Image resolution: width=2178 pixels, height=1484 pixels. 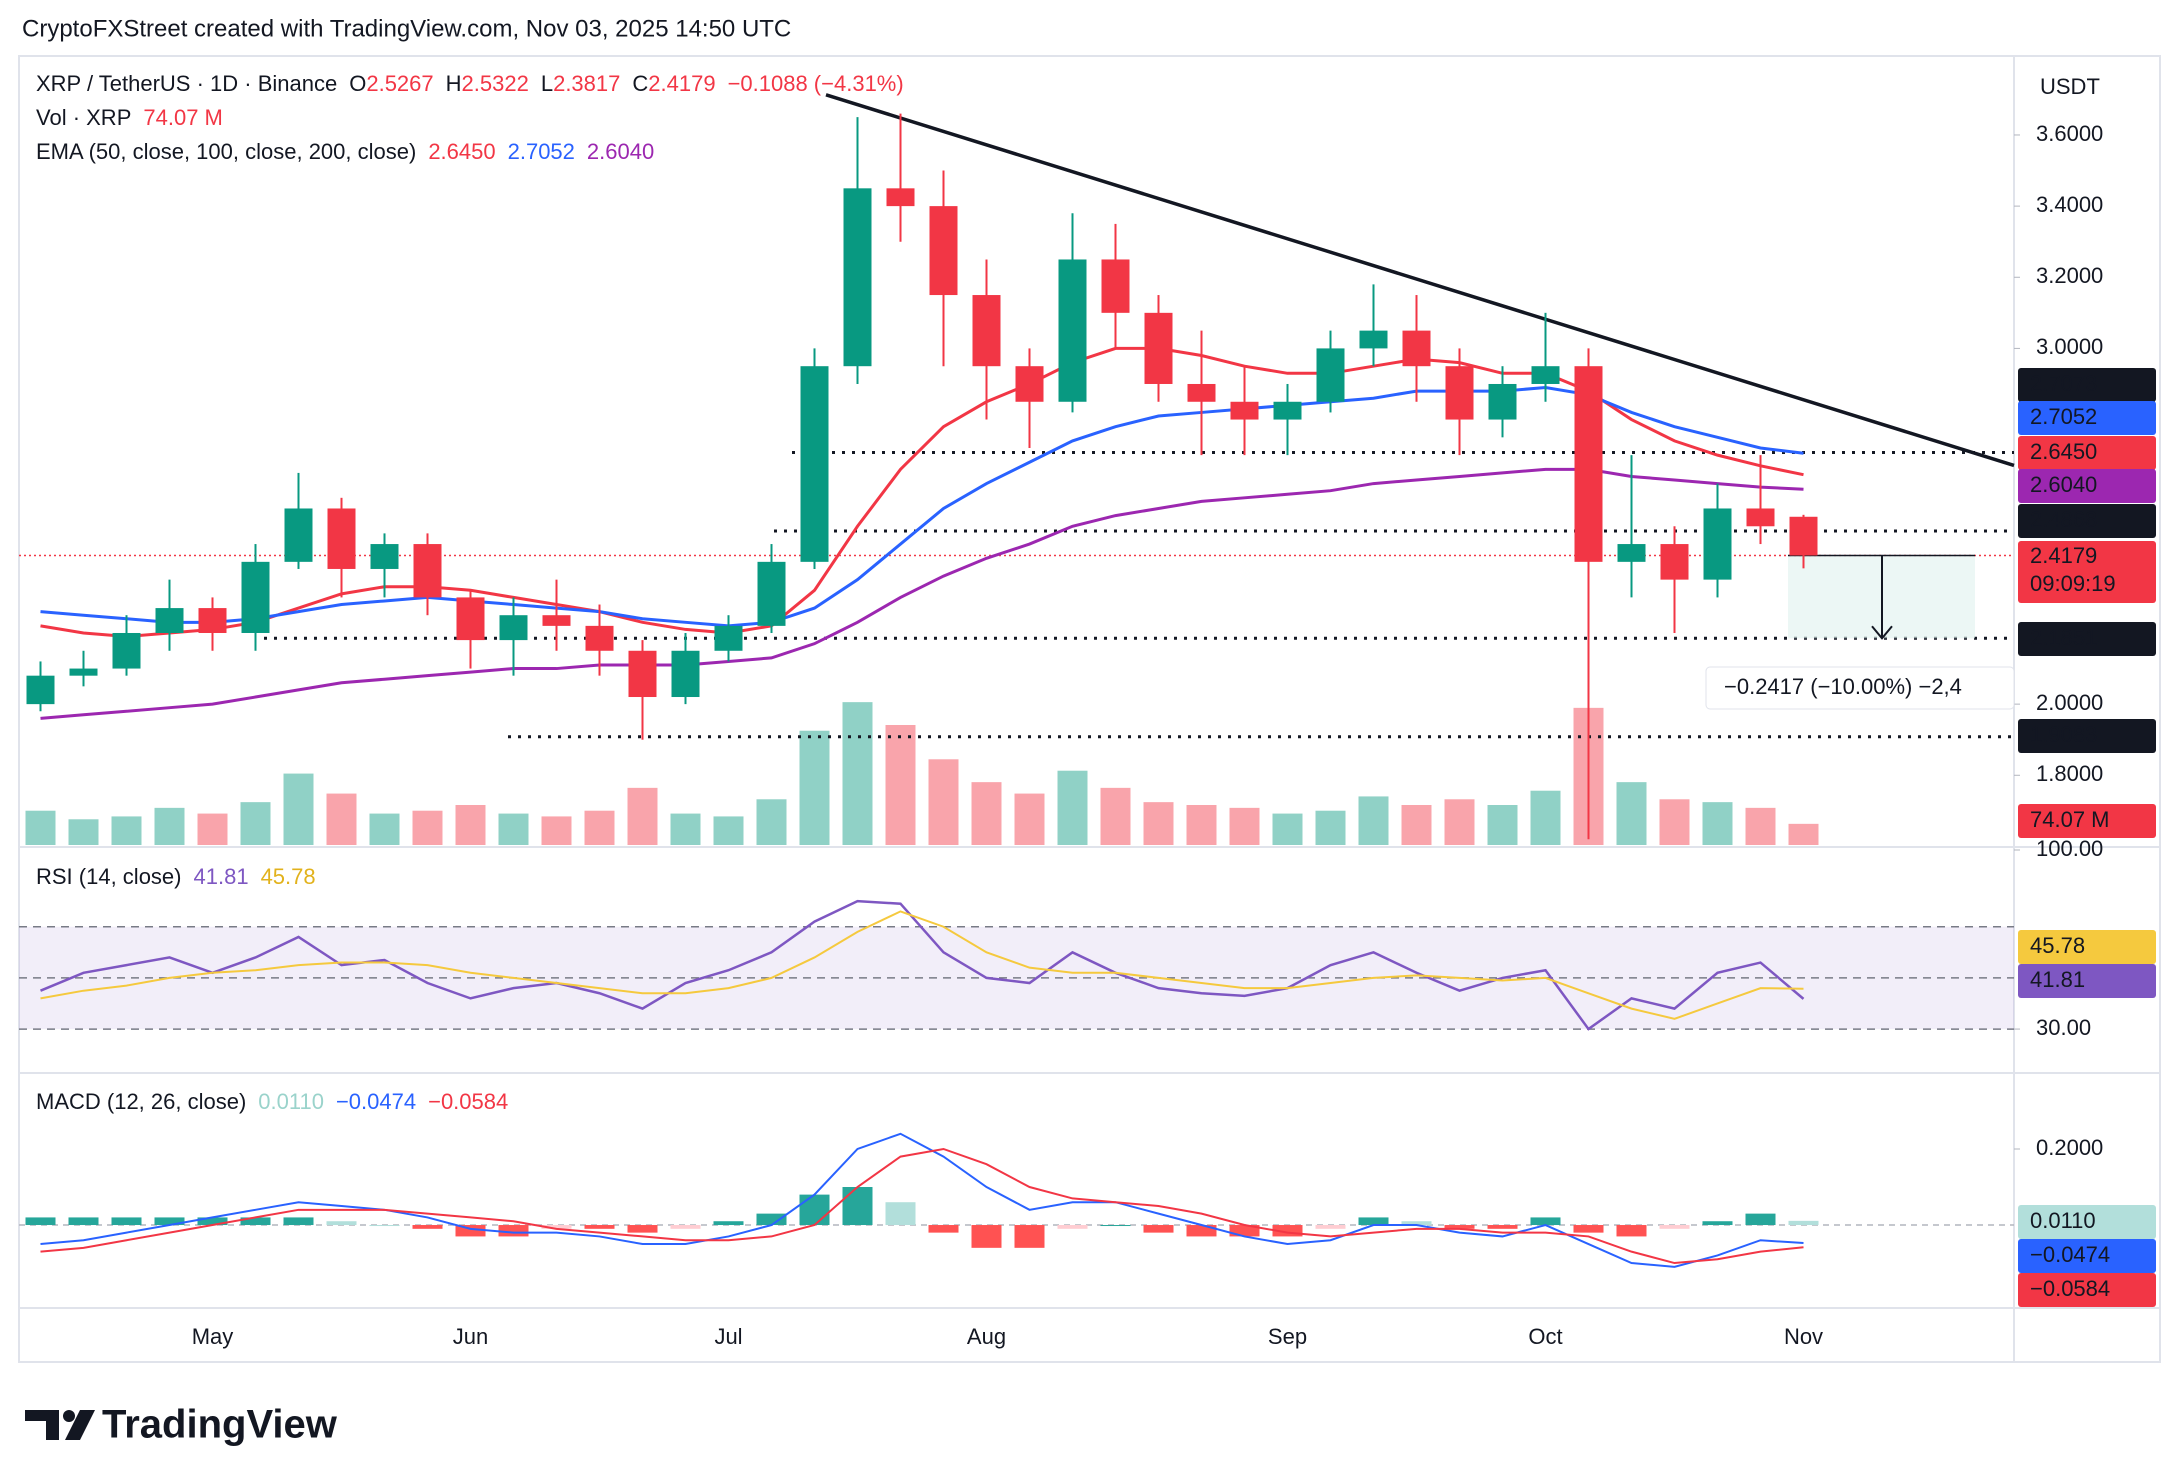 What do you see at coordinates (2069, 848) in the screenshot?
I see `y-tick-label: 100.00` at bounding box center [2069, 848].